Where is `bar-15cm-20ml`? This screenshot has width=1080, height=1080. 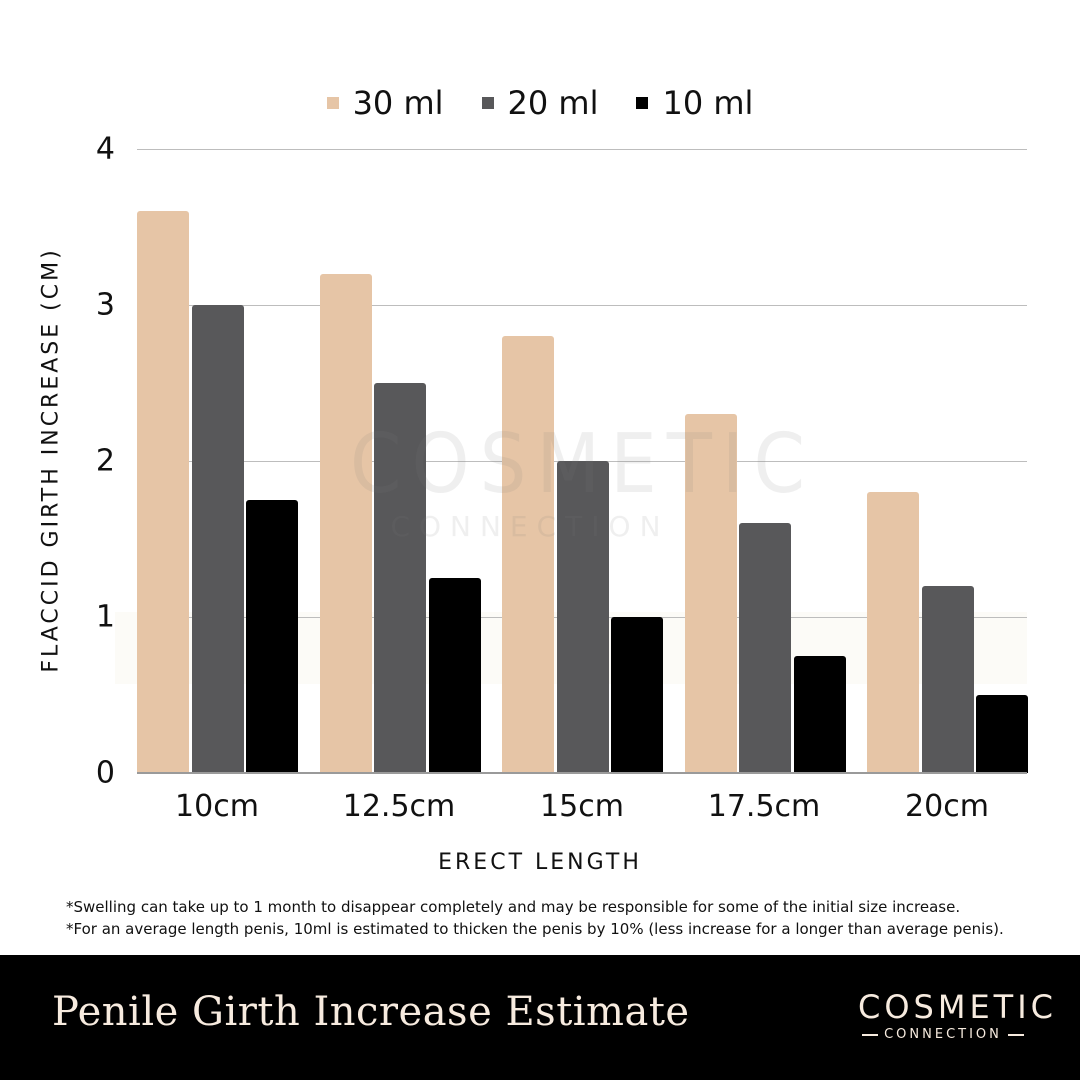
bar-15cm-20ml is located at coordinates (582, 617).